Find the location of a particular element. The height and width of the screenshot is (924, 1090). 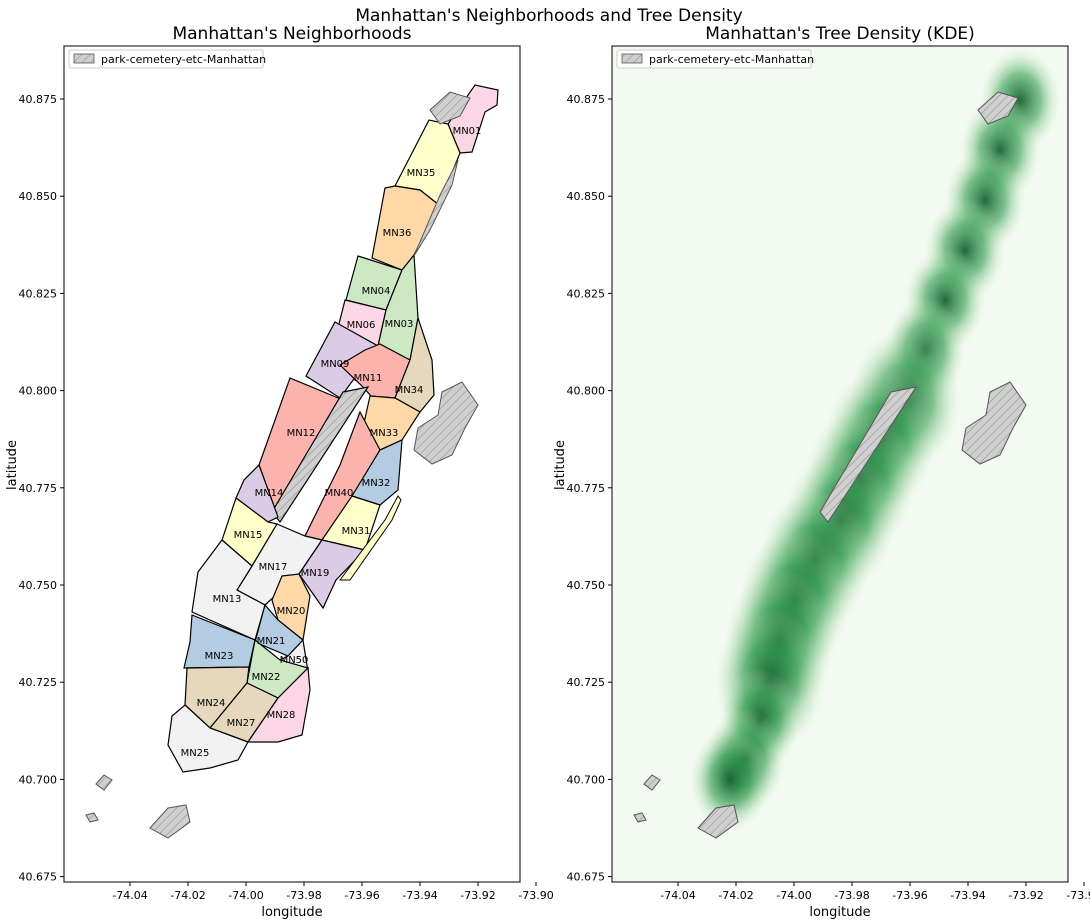

central-park is located at coordinates (320, 455).